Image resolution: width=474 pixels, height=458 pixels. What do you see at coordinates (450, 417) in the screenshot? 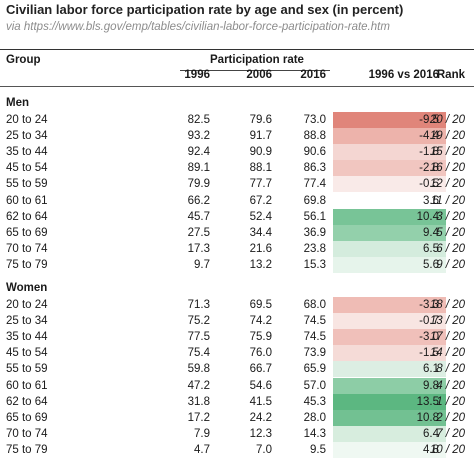
I see `rank-cell: 2 / 20` at bounding box center [450, 417].